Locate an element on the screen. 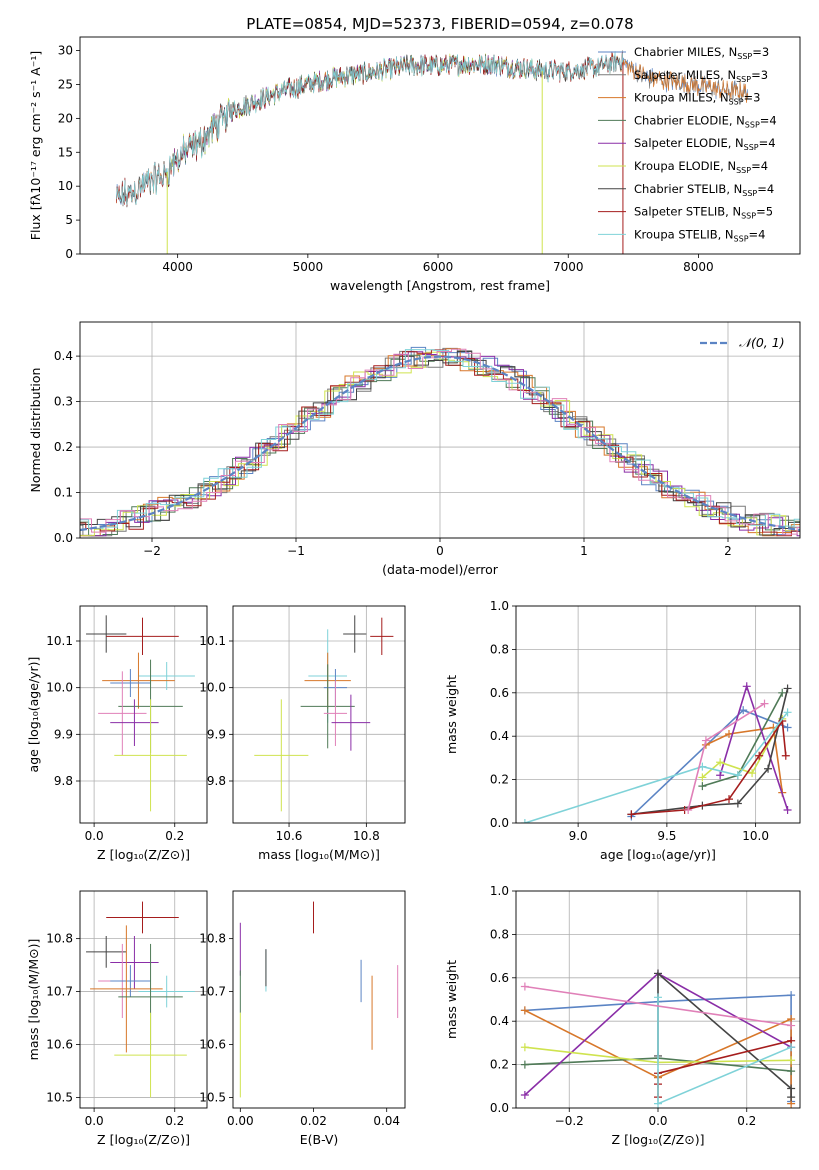 The width and height of the screenshot is (819, 1170). weight-marker-salpeter_elodie is located at coordinates (787, 809).